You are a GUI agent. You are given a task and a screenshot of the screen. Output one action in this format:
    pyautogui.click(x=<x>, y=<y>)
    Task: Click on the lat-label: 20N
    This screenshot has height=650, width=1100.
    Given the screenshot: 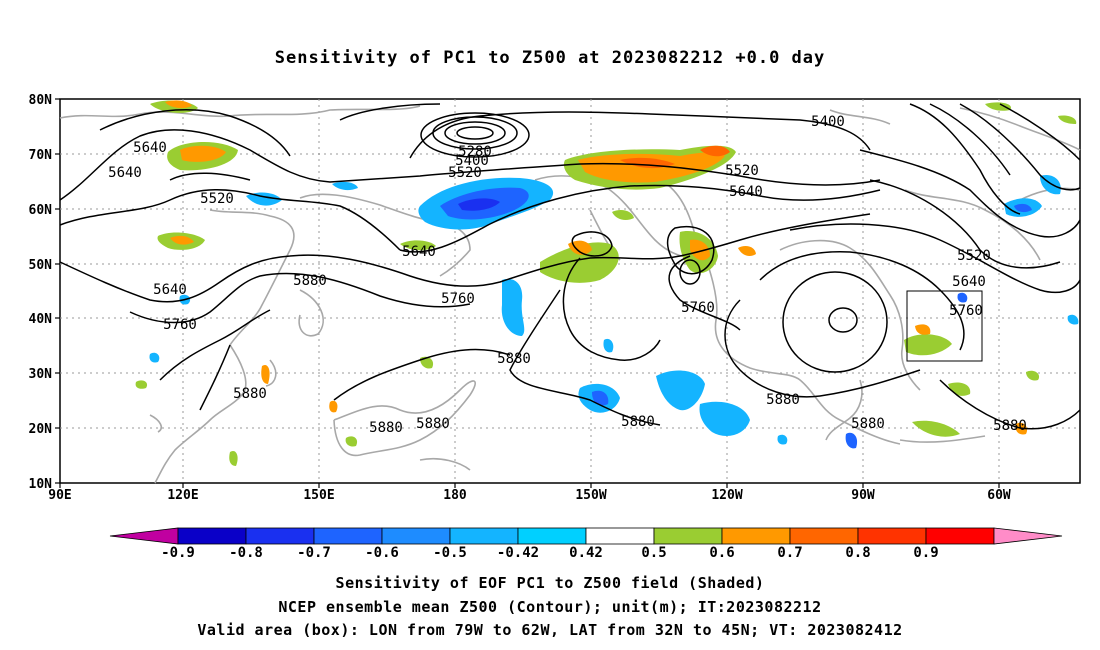 What is the action you would take?
    pyautogui.click(x=41, y=429)
    